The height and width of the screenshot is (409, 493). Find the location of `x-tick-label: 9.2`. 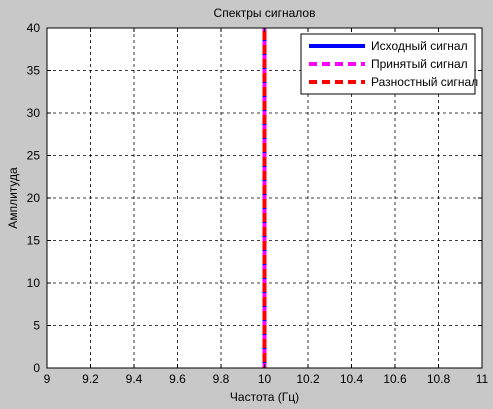

x-tick-label: 9.2 is located at coordinates (90, 379).